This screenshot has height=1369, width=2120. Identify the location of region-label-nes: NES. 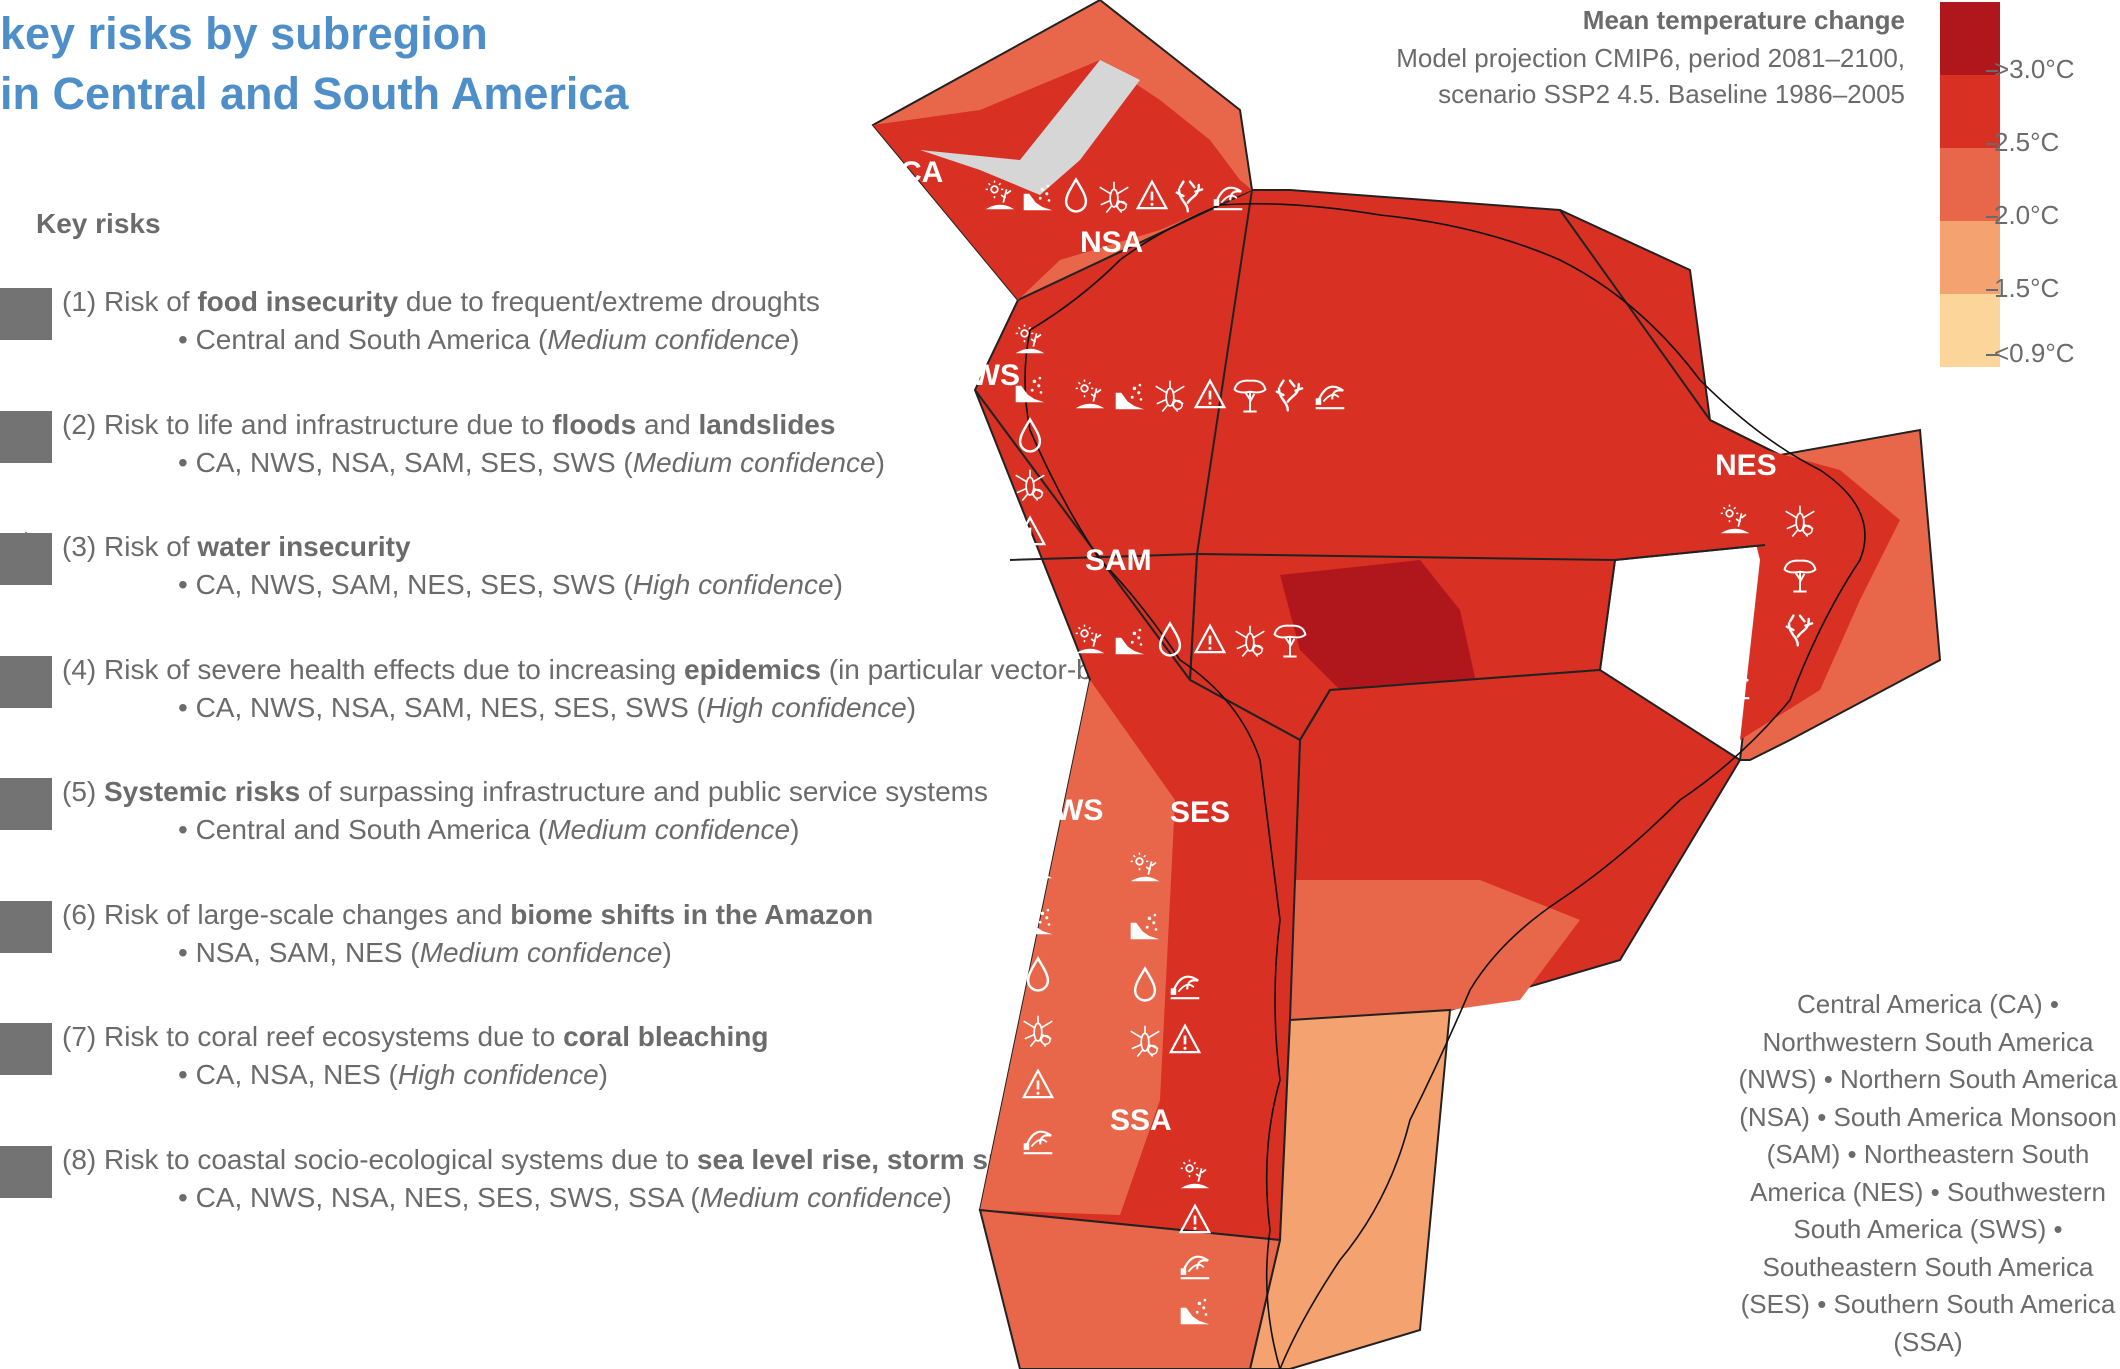
(1746, 465).